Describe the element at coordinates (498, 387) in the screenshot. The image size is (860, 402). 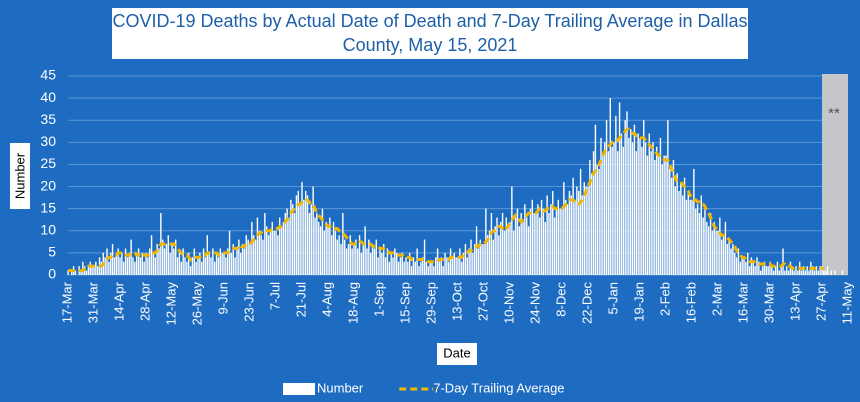
I see `legend-label: 7-Day Trailing Average` at that location.